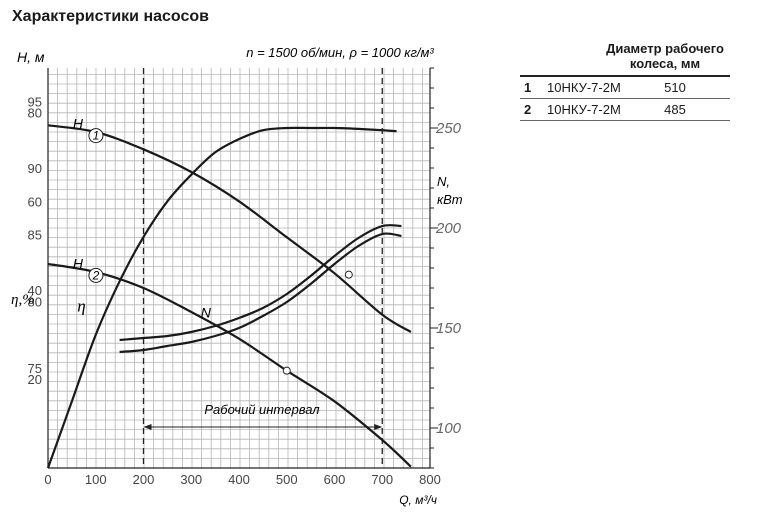 The width and height of the screenshot is (775, 521). I want to click on x-axis-label: Q, м³/ч, so click(418, 500).